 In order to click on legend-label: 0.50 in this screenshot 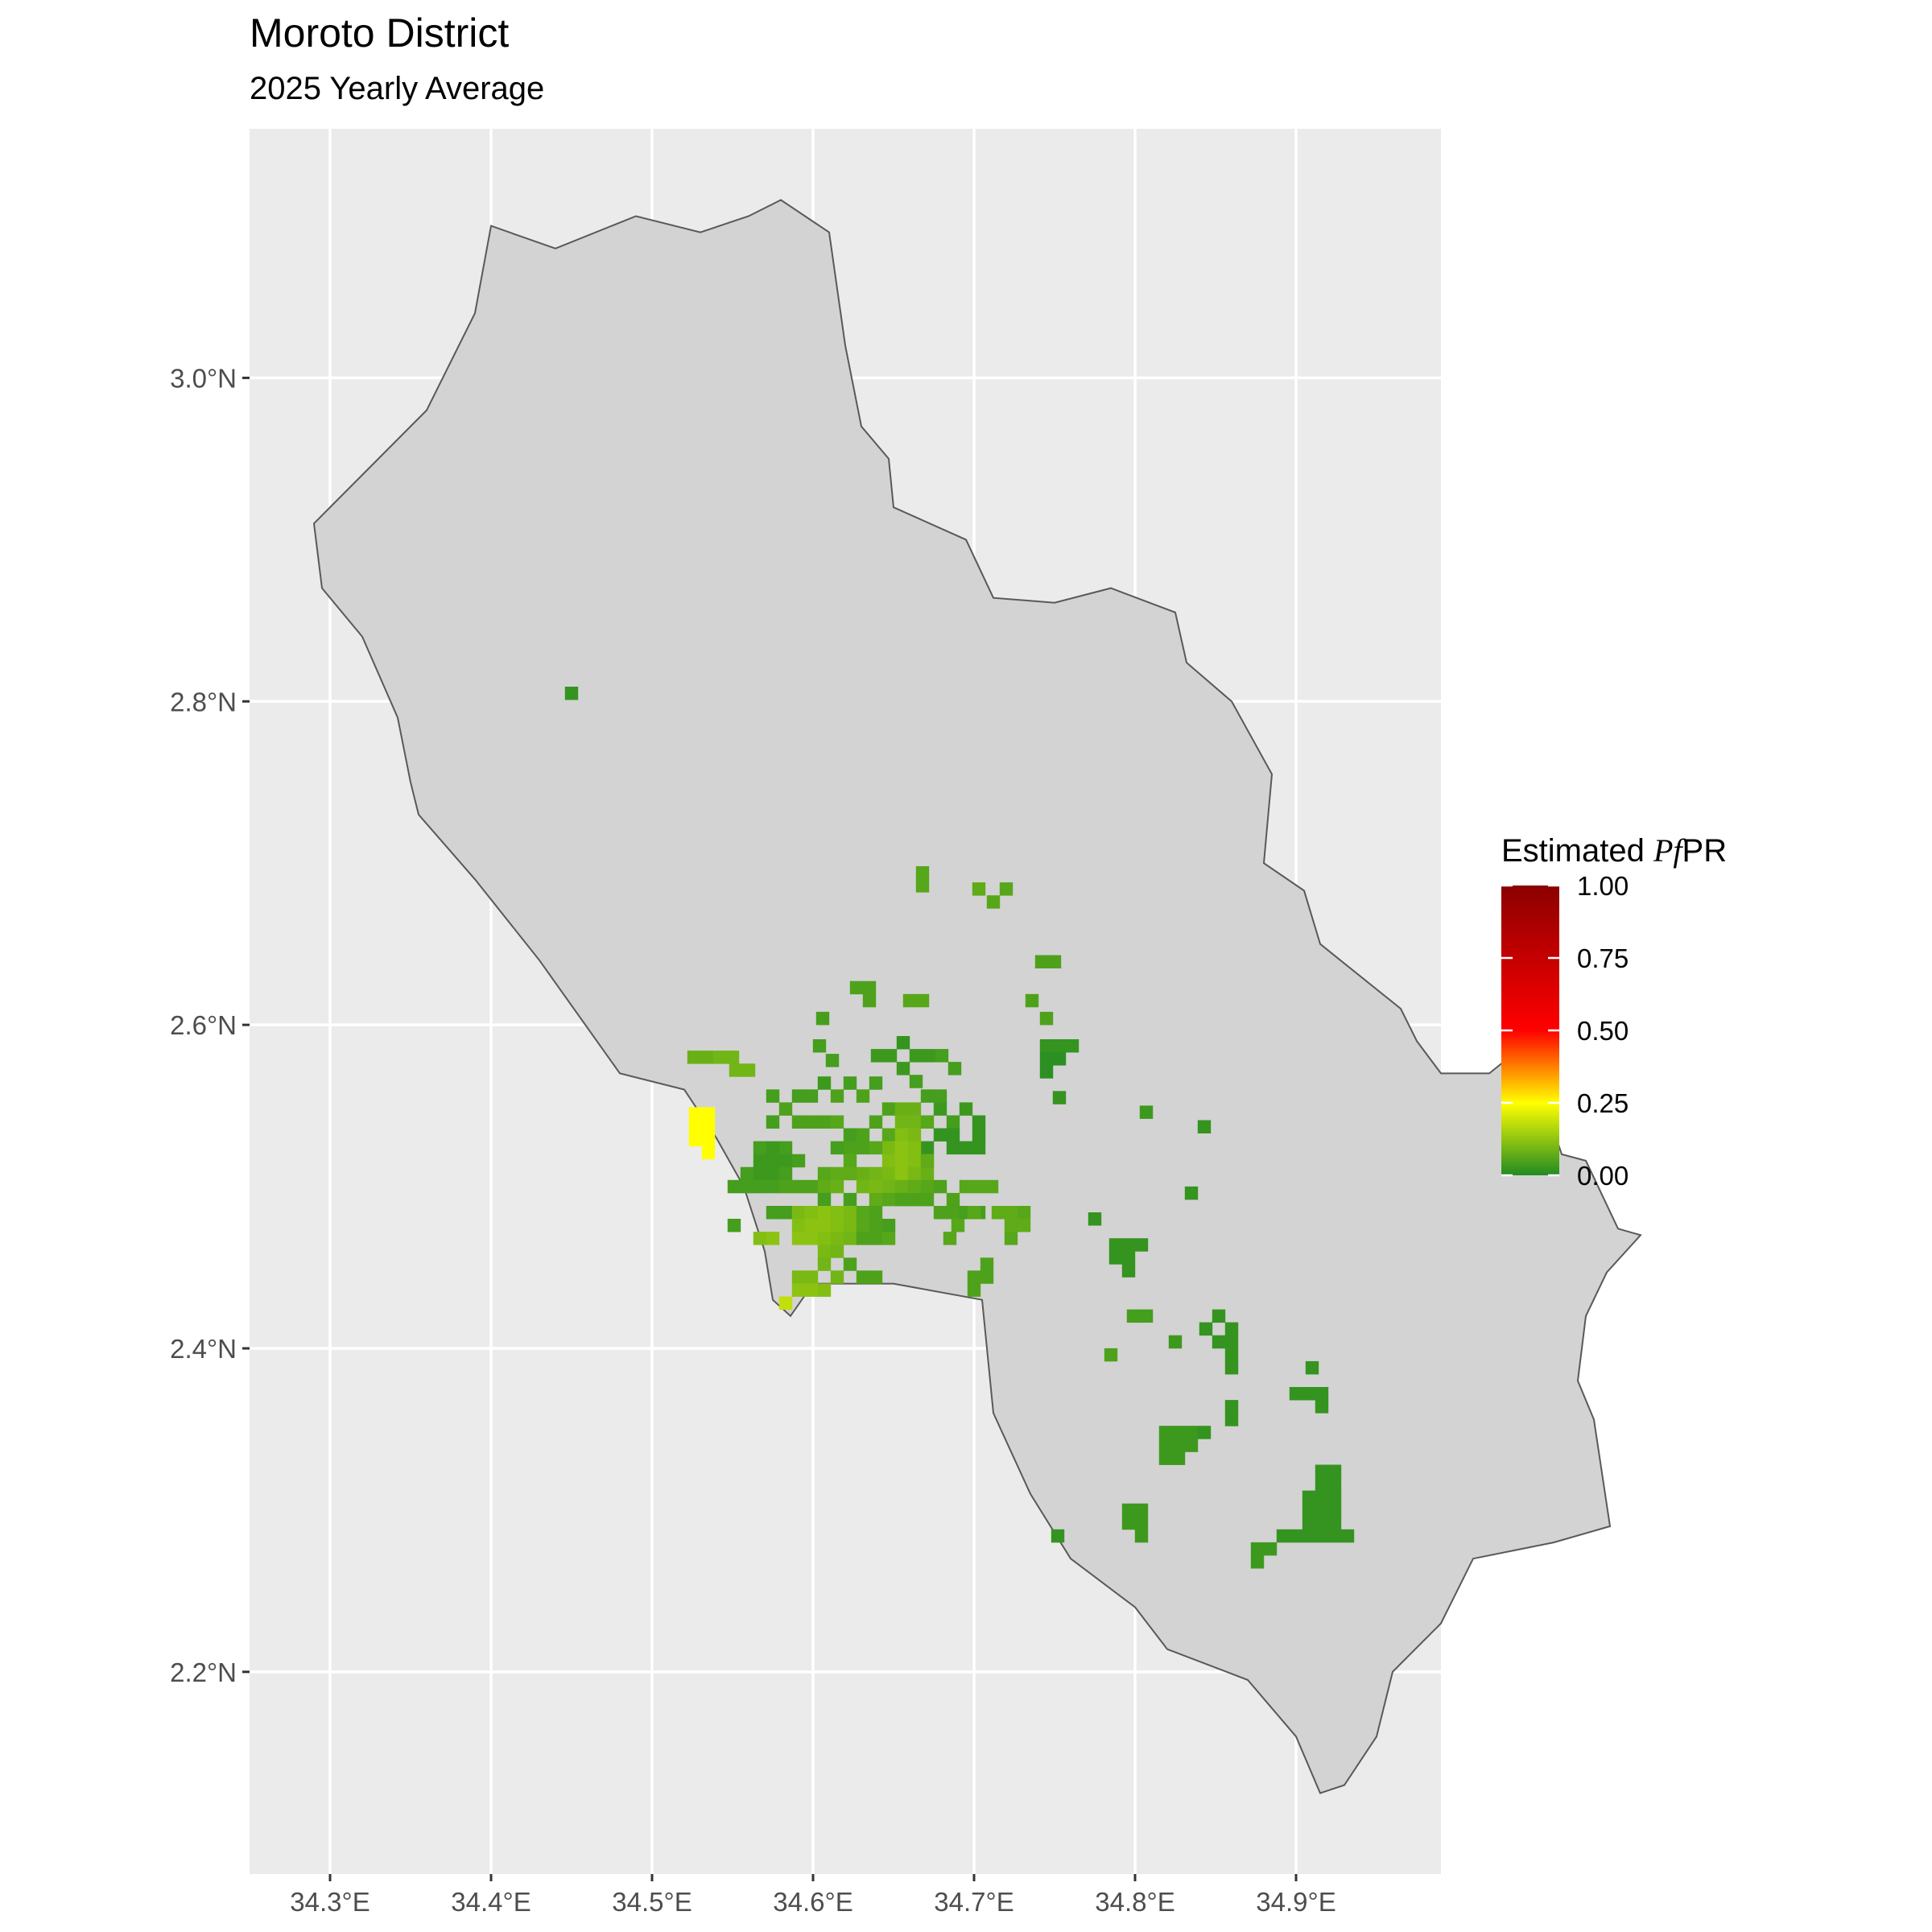, I will do `click(1603, 1031)`.